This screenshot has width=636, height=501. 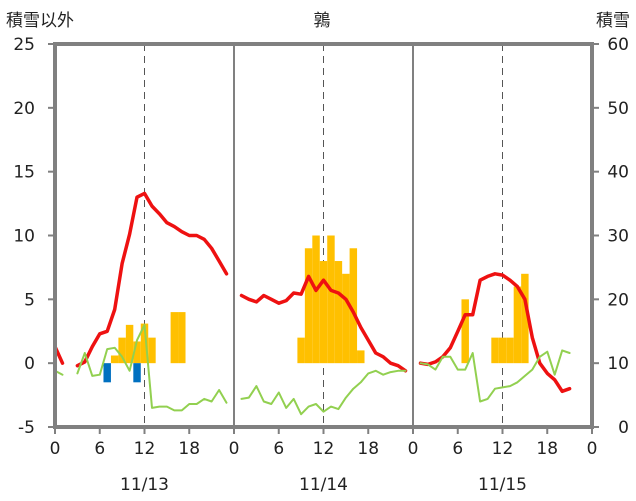 I want to click on right-tick-label: 20, so click(x=618, y=300).